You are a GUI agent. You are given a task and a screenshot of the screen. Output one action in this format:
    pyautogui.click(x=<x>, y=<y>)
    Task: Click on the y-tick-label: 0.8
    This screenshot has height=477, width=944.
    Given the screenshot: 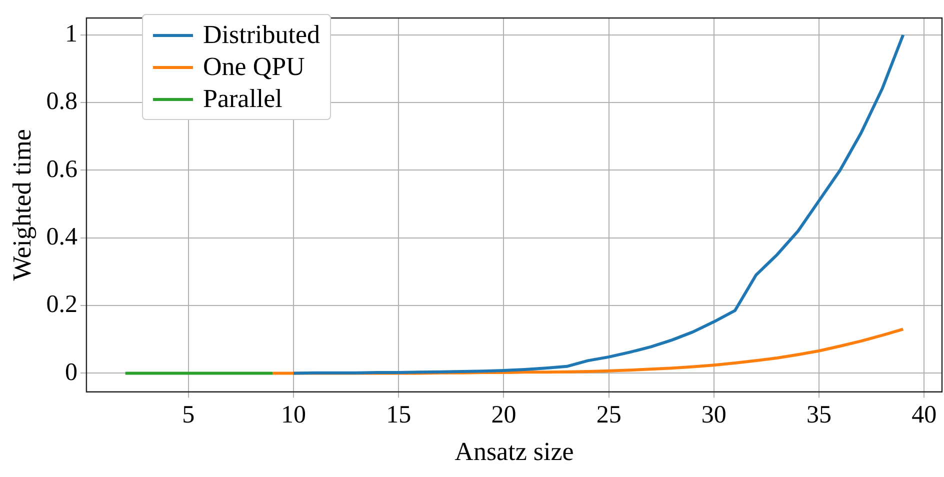 What is the action you would take?
    pyautogui.click(x=62, y=102)
    